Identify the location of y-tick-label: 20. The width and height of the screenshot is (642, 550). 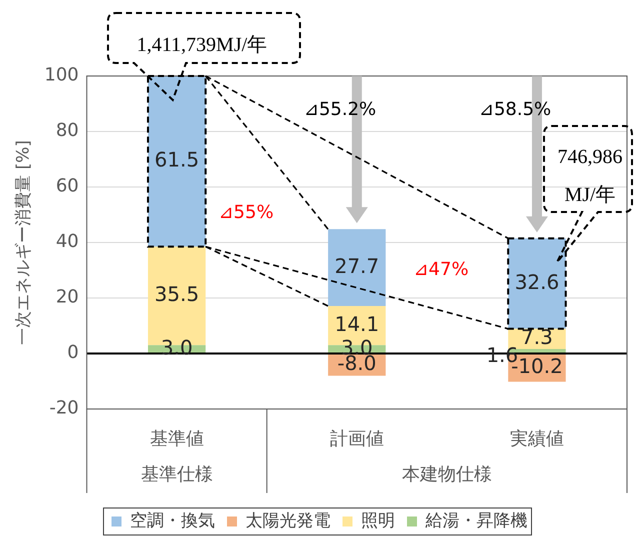
(67, 297).